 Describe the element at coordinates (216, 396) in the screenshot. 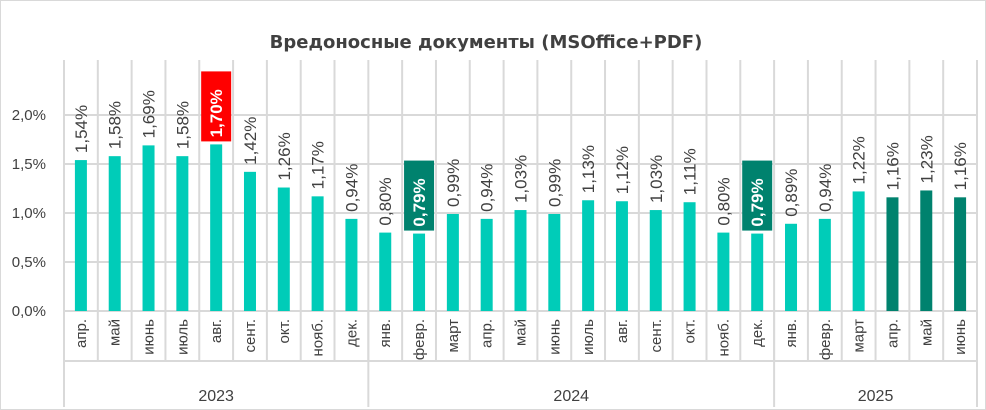

I see `year-label: 2023` at that location.